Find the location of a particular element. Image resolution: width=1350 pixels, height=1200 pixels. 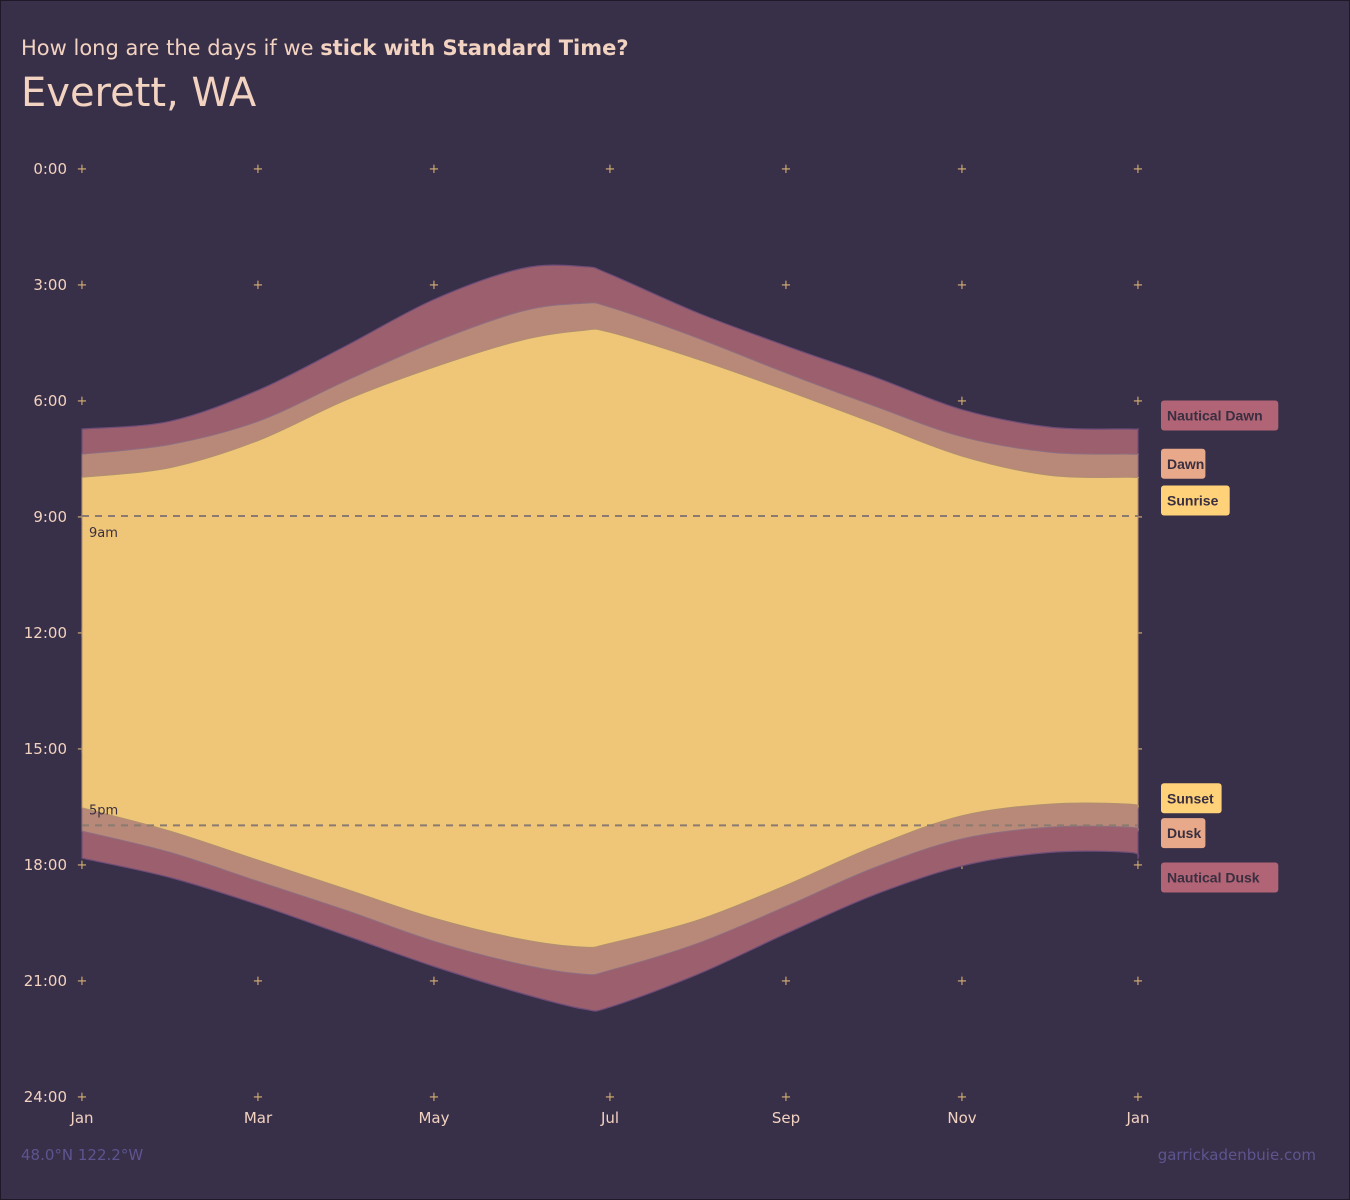

y-tick-label: 18:00 is located at coordinates (45, 865).